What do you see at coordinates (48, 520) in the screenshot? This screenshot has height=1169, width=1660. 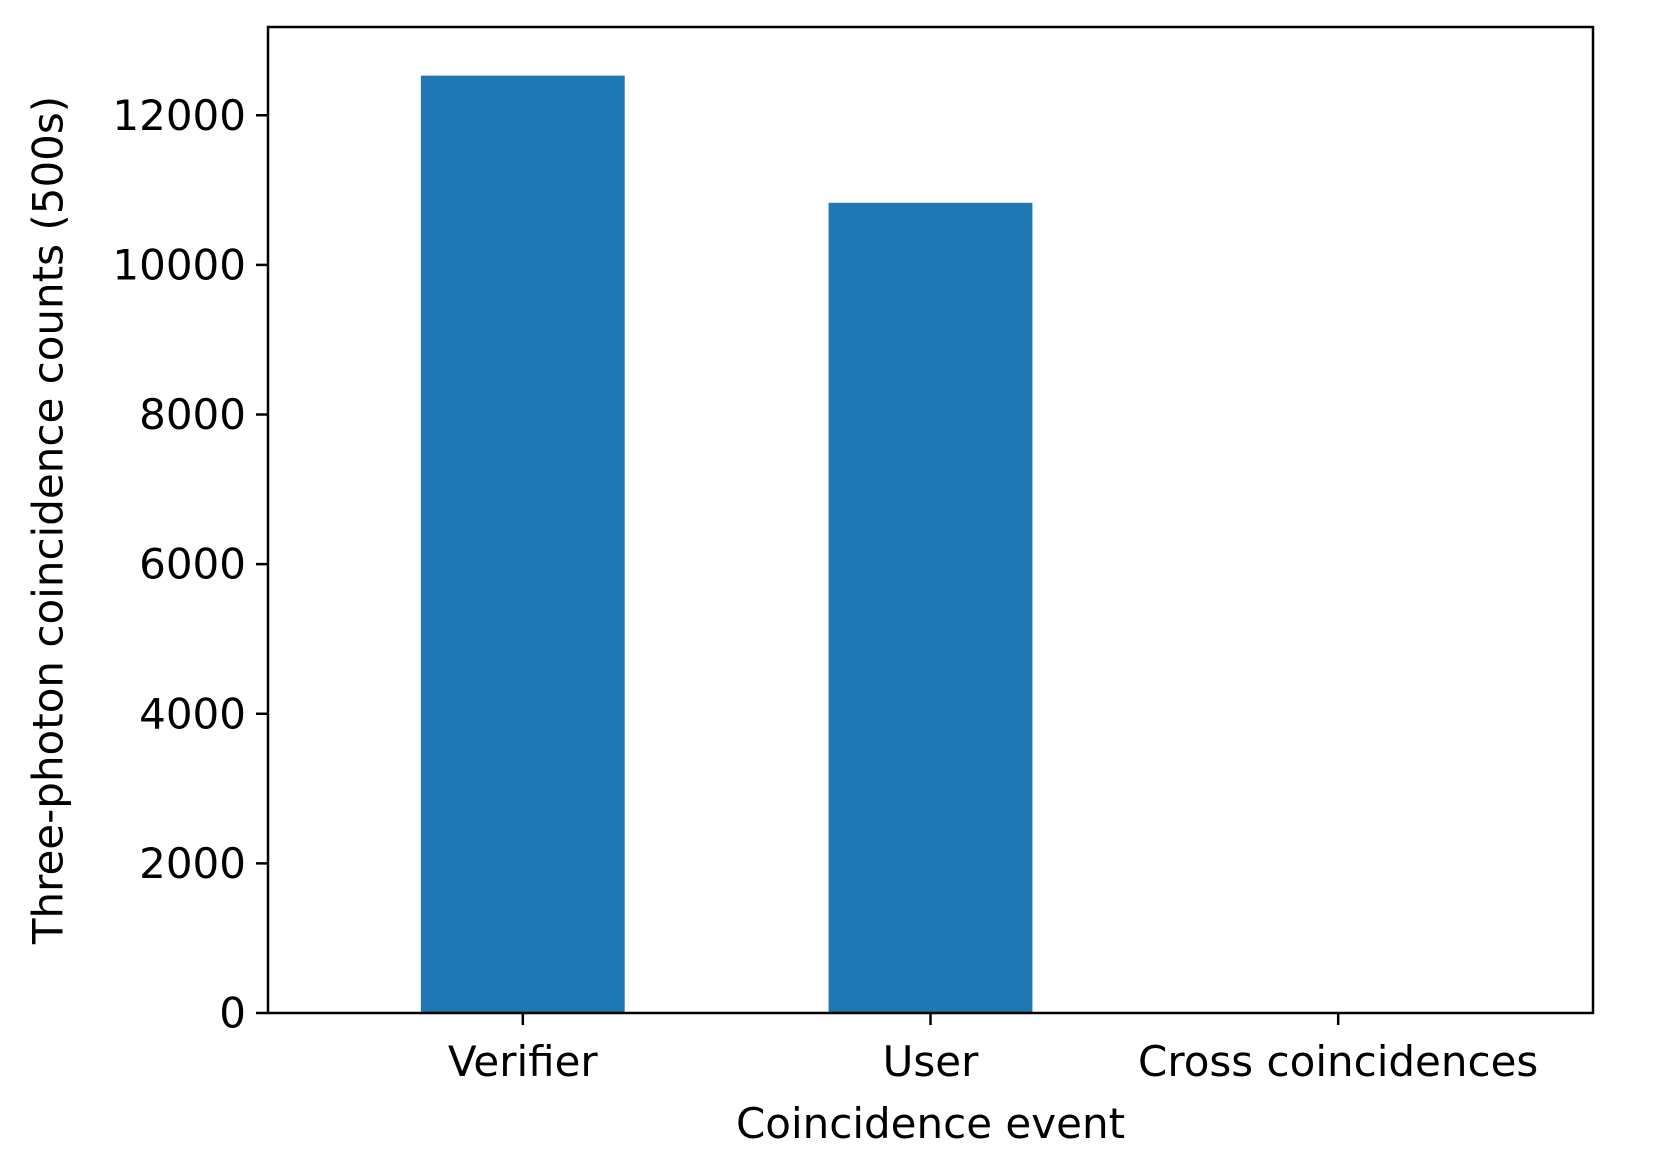 I see `y-axis-label: Three-photon coincidence counts (500s)` at bounding box center [48, 520].